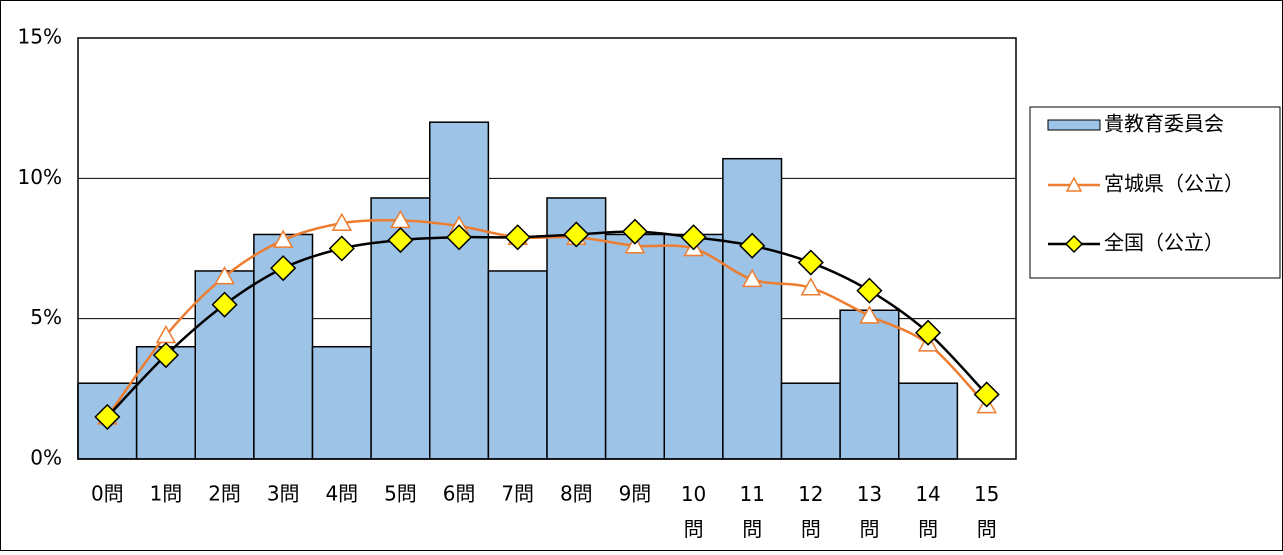 Image resolution: width=1283 pixels, height=555 pixels. Describe the element at coordinates (517, 494) in the screenshot. I see `x-tick-label: 7問` at that location.